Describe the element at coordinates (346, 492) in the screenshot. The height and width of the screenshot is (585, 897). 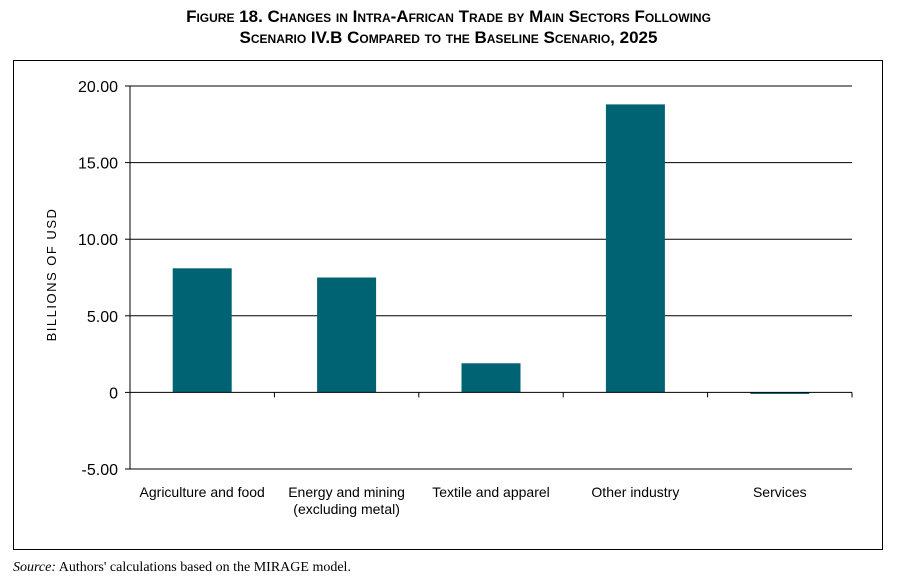
I see `category-label-line: Energy and mining` at that location.